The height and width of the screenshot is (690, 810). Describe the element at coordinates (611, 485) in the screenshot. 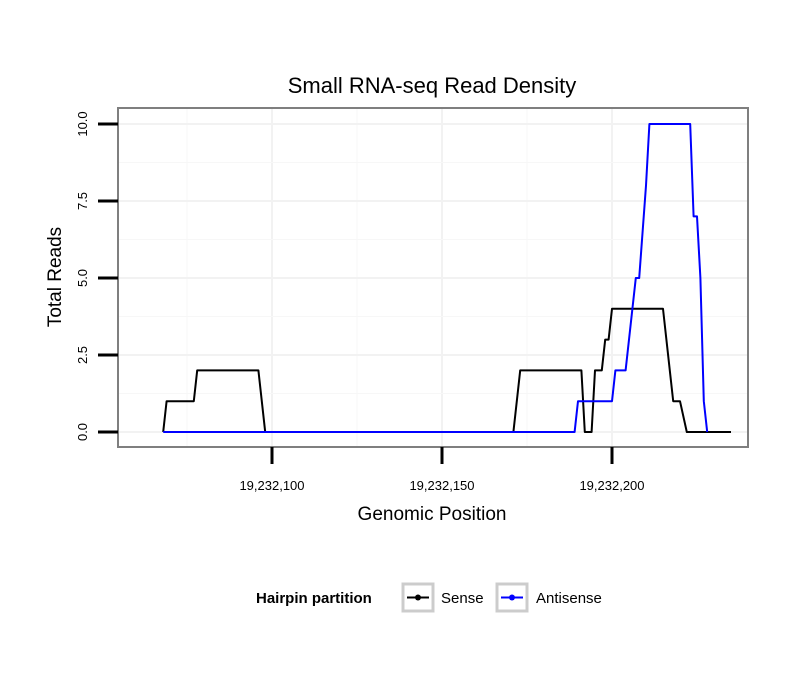

I see `x-tick-label: 19,232,200` at that location.